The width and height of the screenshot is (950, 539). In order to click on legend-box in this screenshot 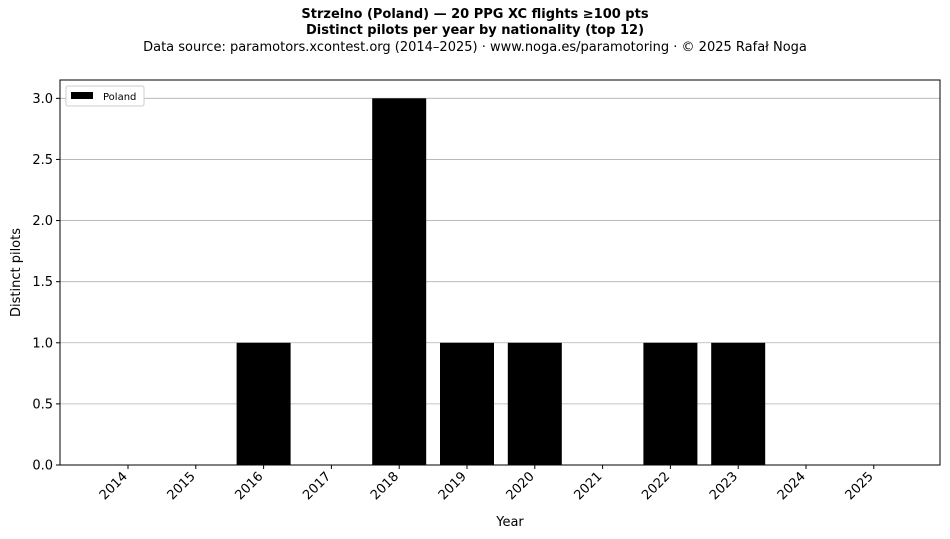, I will do `click(105, 96)`.